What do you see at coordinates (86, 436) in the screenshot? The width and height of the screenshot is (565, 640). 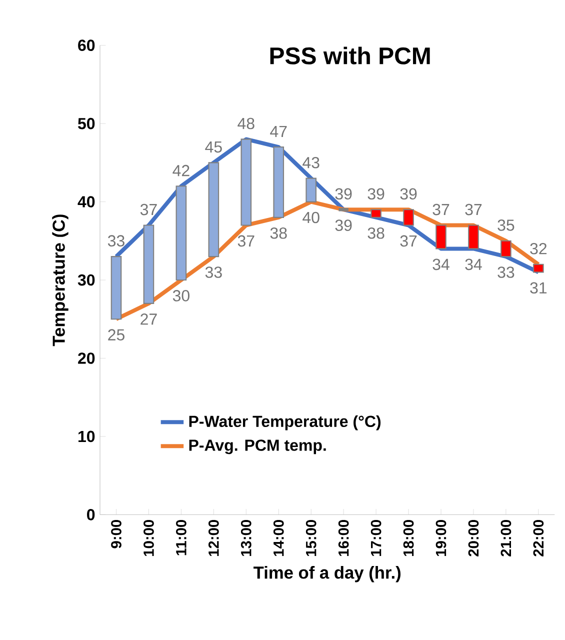 I see `y-tick-label: 10` at bounding box center [86, 436].